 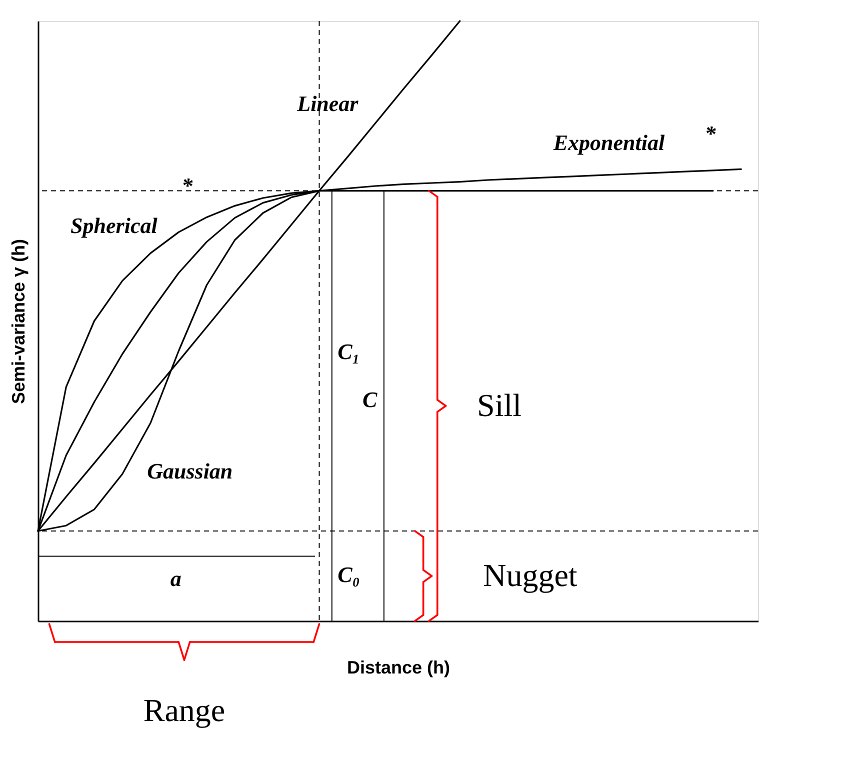 What do you see at coordinates (530, 575) in the screenshot?
I see `annotation: Nugget` at bounding box center [530, 575].